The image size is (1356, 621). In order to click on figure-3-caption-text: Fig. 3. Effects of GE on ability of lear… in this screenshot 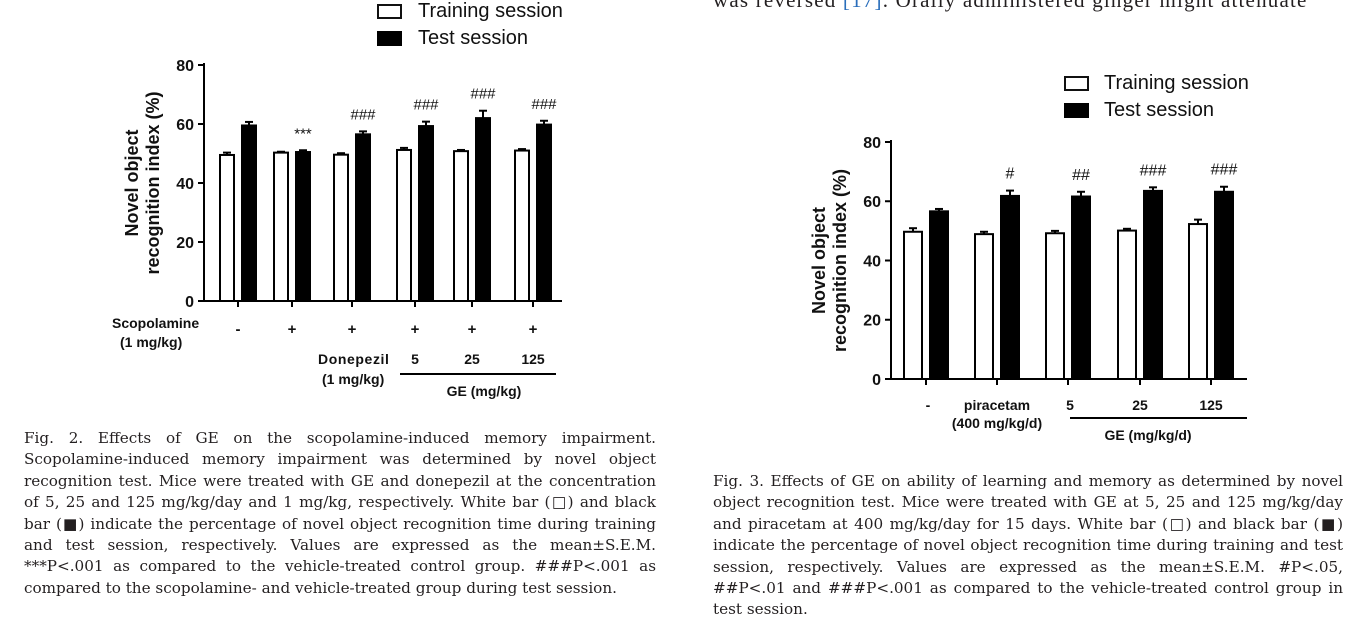, I will do `click(1028, 545)`.